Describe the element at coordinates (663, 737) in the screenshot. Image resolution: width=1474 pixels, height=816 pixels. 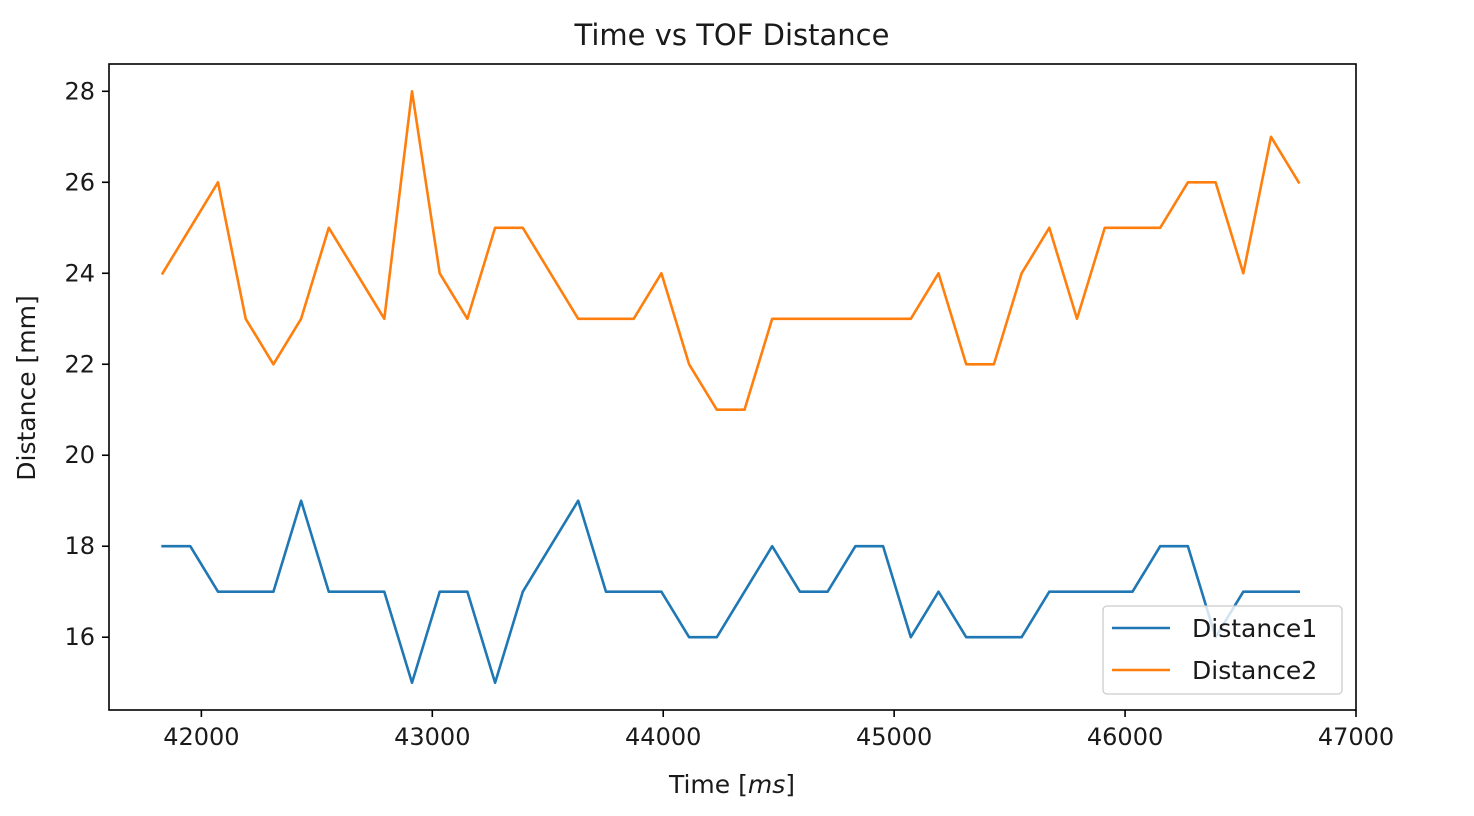
I see `x-tick-label: 44000` at that location.